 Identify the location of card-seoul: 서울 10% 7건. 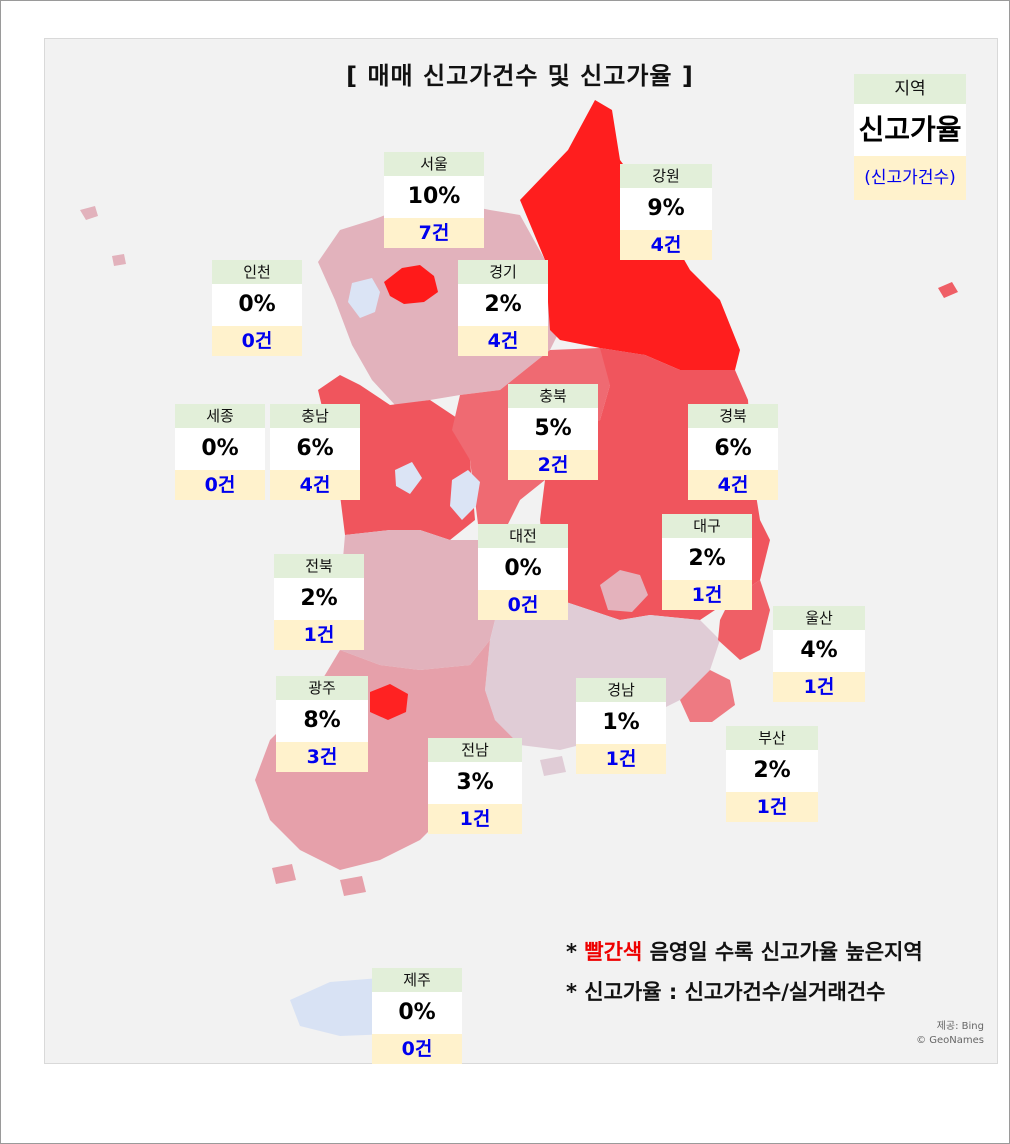
(434, 200).